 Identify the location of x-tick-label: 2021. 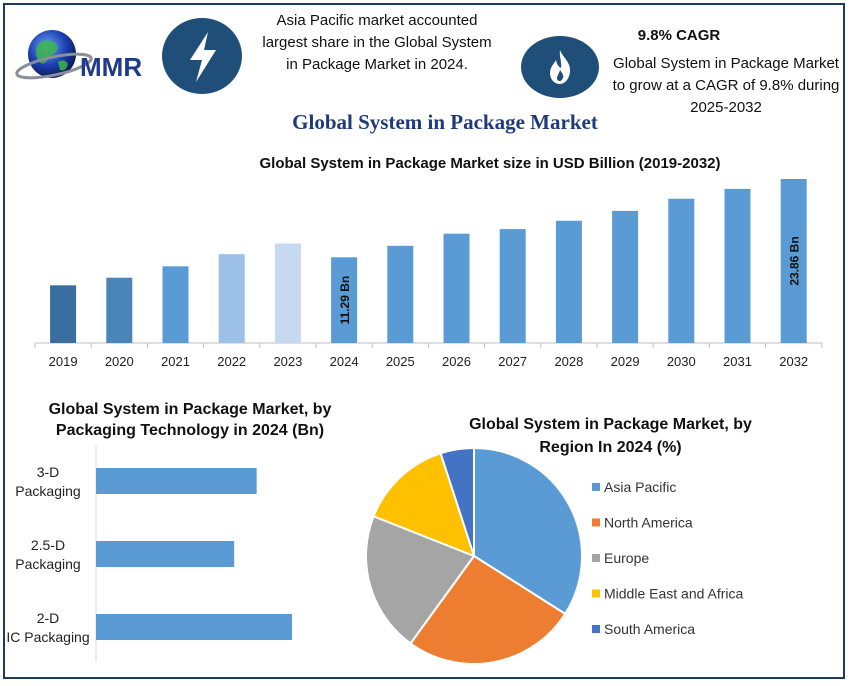
(175, 361).